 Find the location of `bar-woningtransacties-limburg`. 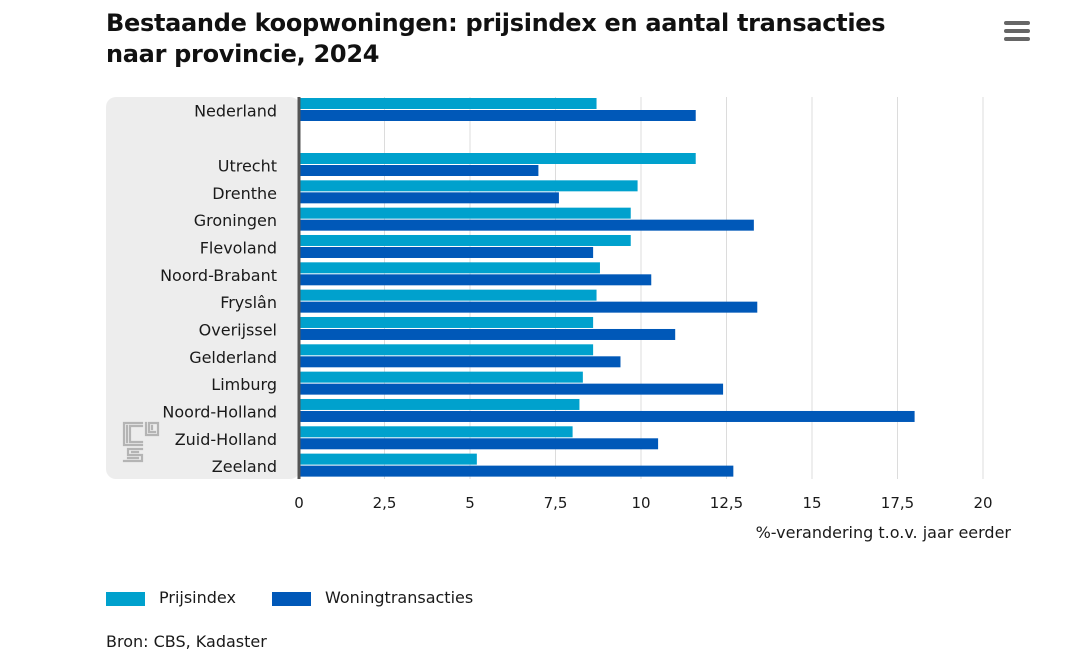

bar-woningtransacties-limburg is located at coordinates (511, 389).